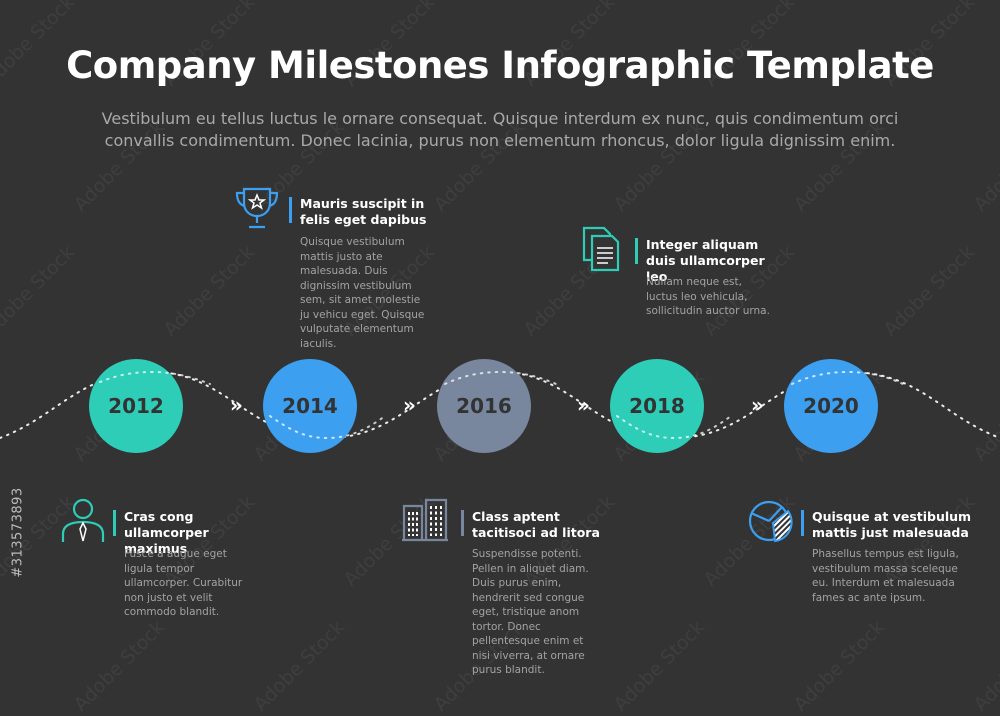  I want to click on buildings-icon, so click(425, 520).